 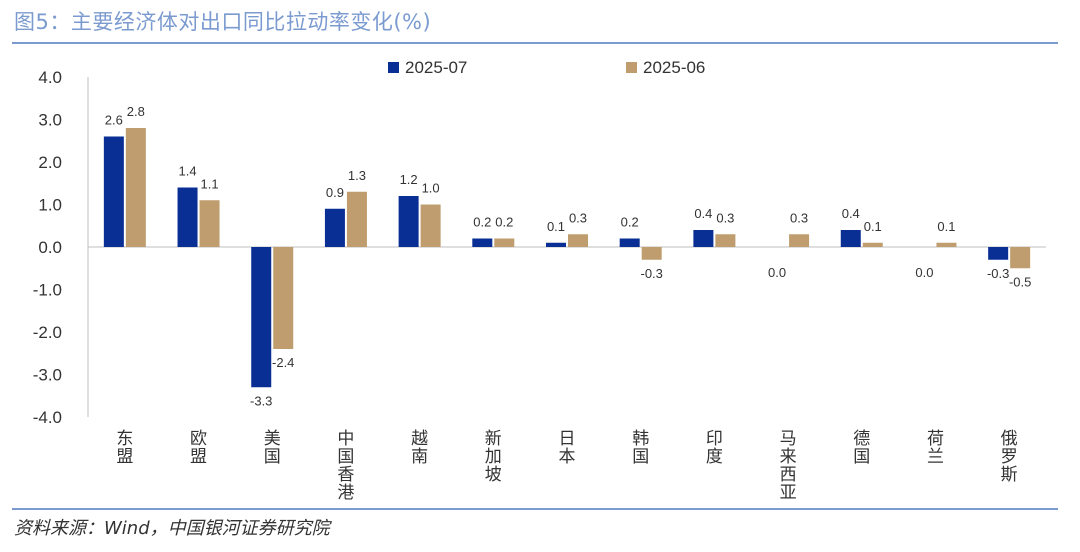 What do you see at coordinates (1009, 475) in the screenshot?
I see `category-label-char: 斯` at bounding box center [1009, 475].